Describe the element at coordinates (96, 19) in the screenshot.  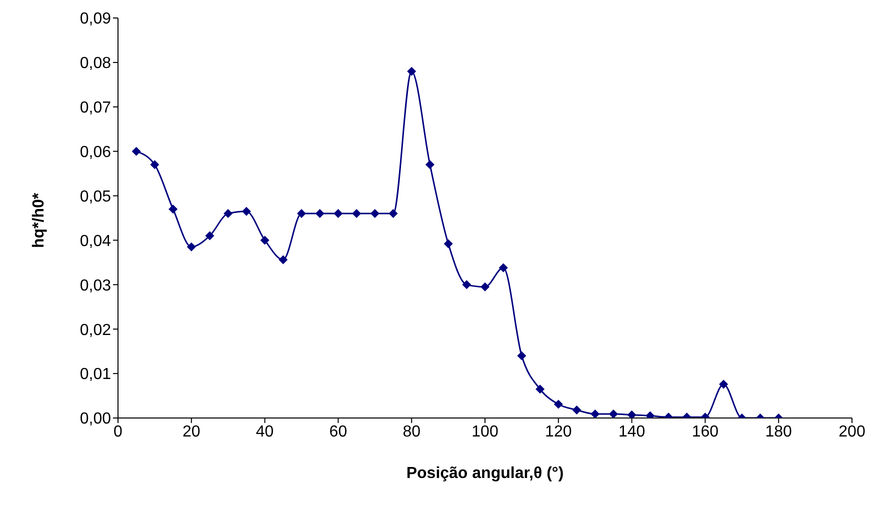
I see `y-tick-label: 0,09` at that location.